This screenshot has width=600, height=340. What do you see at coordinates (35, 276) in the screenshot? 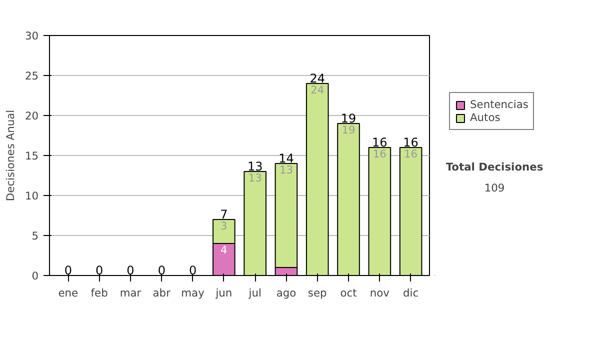
I see `y-tick-label: 0` at bounding box center [35, 276].